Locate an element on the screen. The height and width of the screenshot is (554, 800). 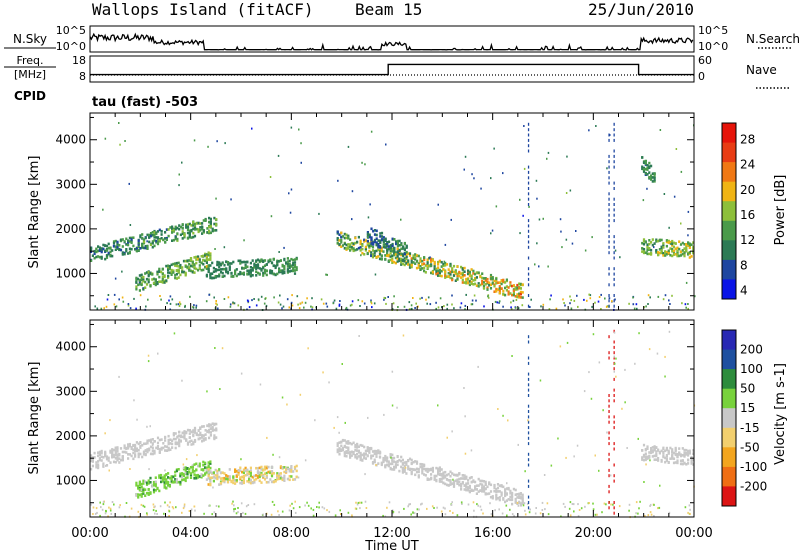
colorbar-segment is located at coordinates (729, 379).